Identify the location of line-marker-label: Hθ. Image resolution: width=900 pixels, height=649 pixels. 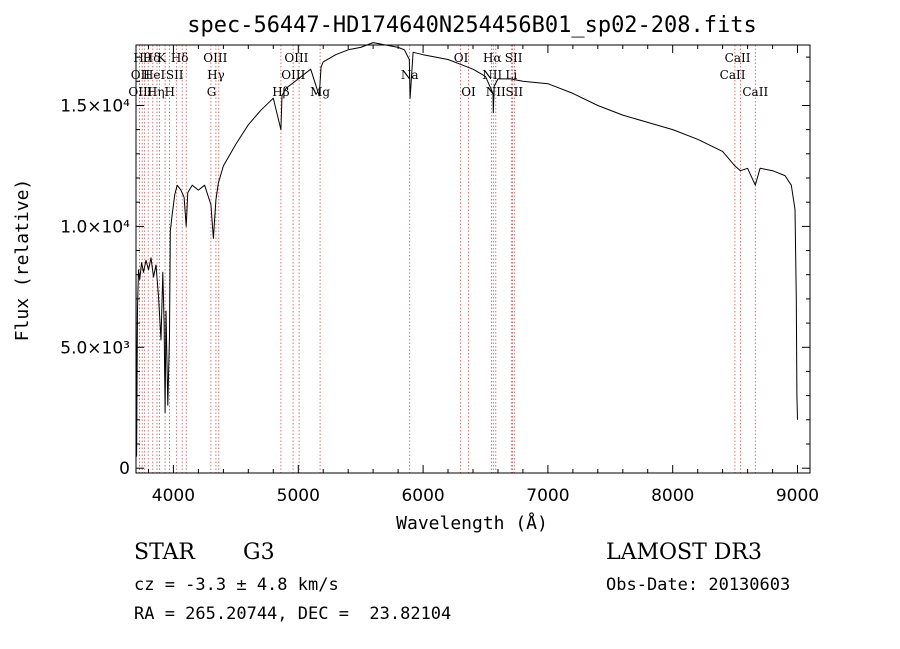
(142, 58).